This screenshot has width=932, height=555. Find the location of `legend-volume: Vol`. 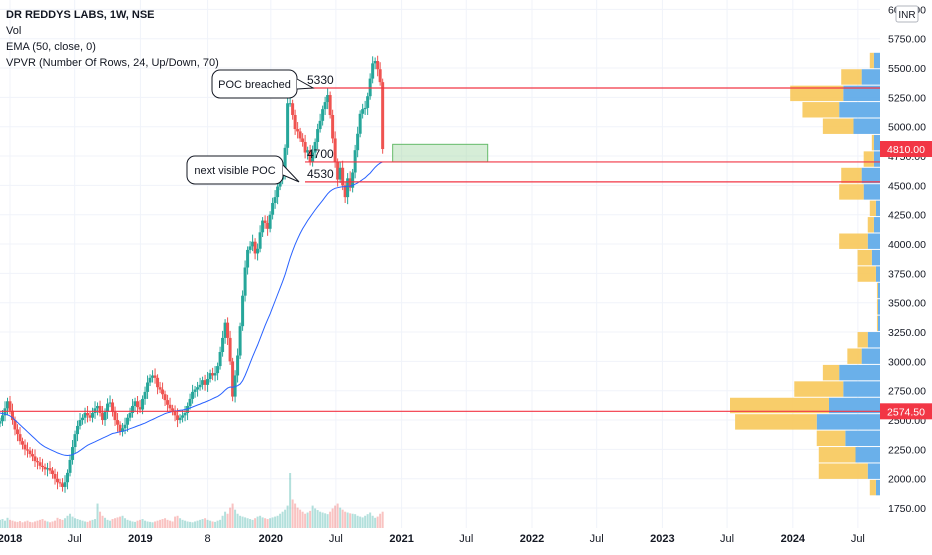

legend-volume: Vol is located at coordinates (14, 31).